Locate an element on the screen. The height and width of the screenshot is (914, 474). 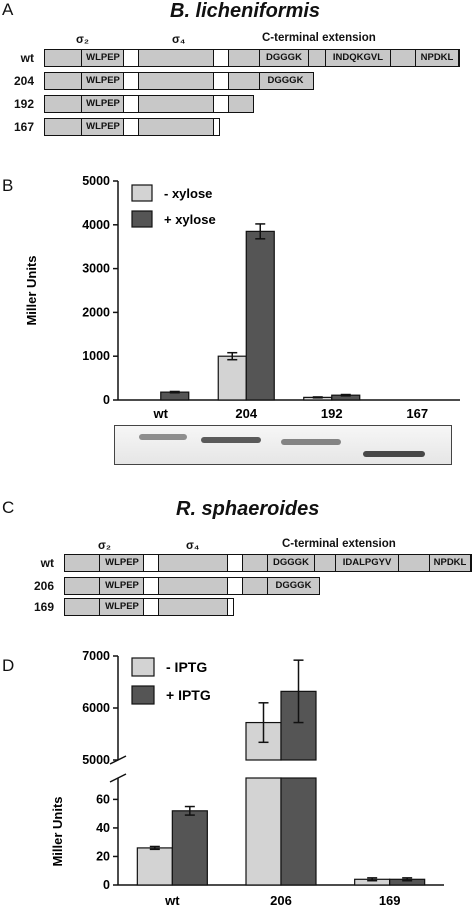
panel-c-protein-bar-206: WLPEP DGGGK is located at coordinates (192, 586).